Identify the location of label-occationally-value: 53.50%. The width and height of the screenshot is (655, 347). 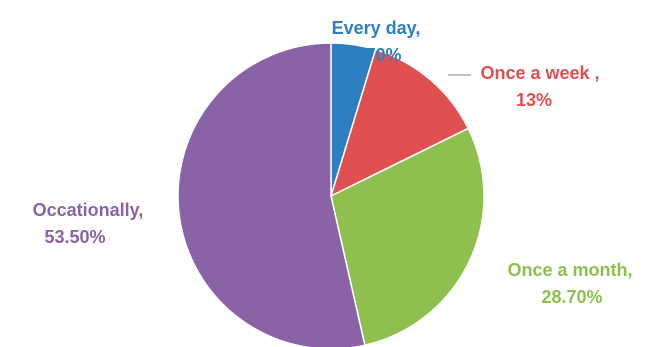
(74, 237).